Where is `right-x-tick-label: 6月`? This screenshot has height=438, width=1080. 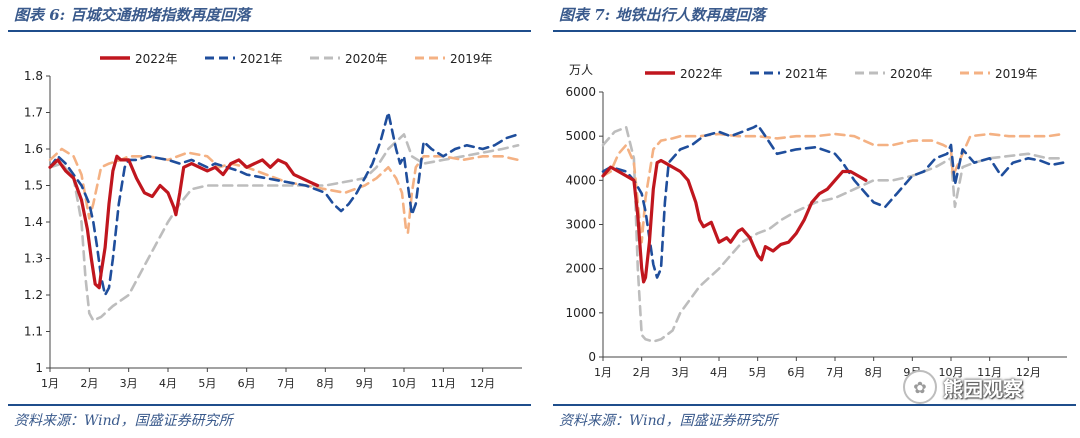 right-x-tick-label: 6月 is located at coordinates (796, 372).